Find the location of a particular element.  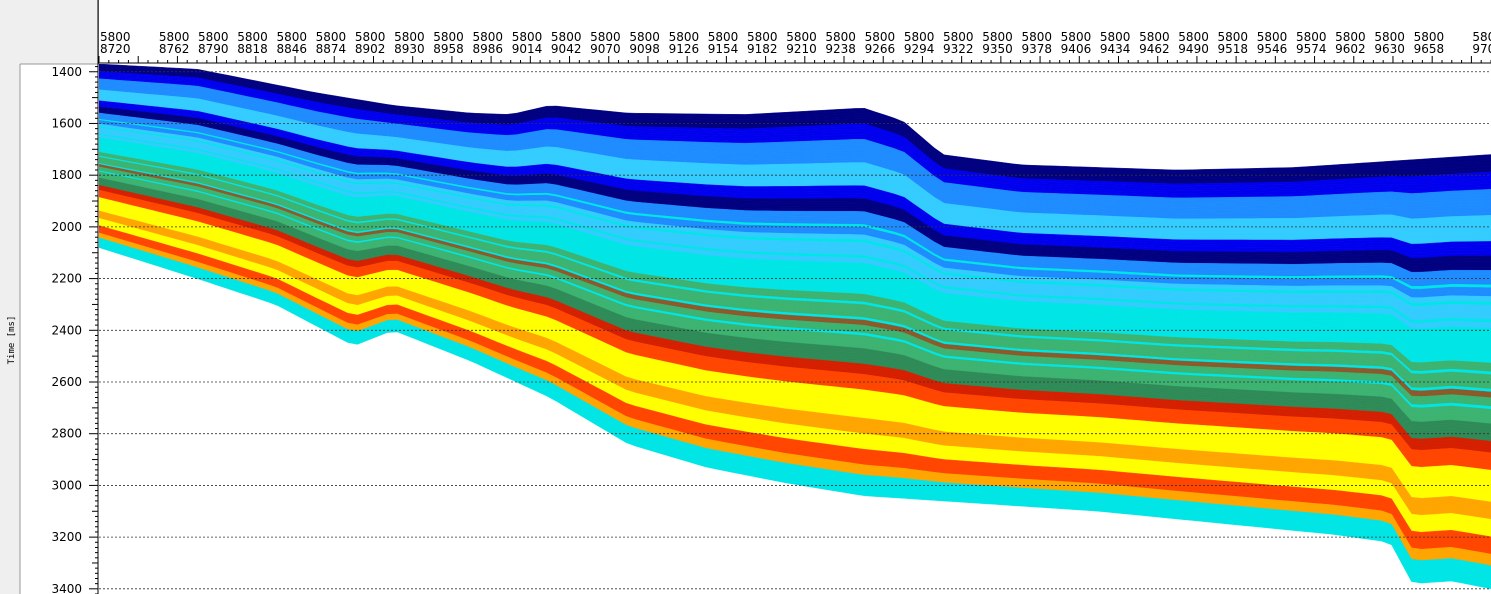

x-tick-label-xline: 8762 is located at coordinates (174, 49).